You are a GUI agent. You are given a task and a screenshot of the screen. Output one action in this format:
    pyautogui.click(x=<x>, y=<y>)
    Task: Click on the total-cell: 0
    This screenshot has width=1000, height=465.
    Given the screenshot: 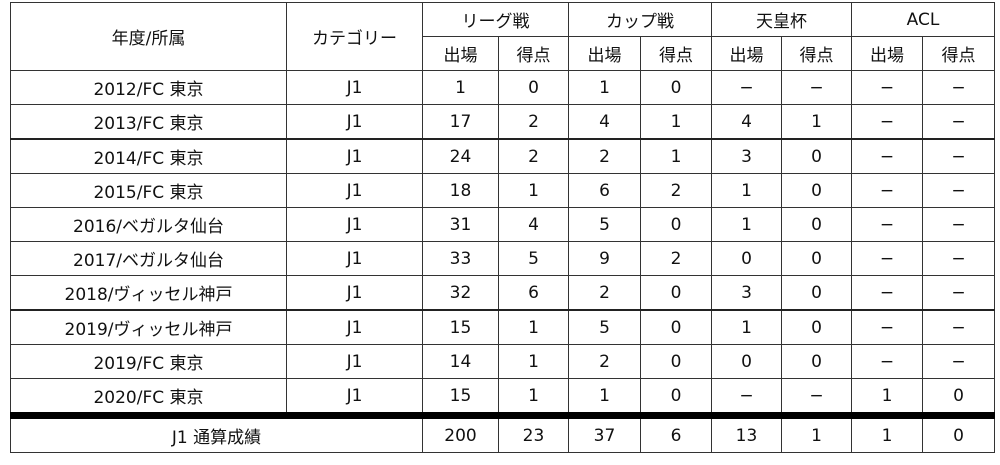 What is the action you would take?
    pyautogui.click(x=958, y=432)
    